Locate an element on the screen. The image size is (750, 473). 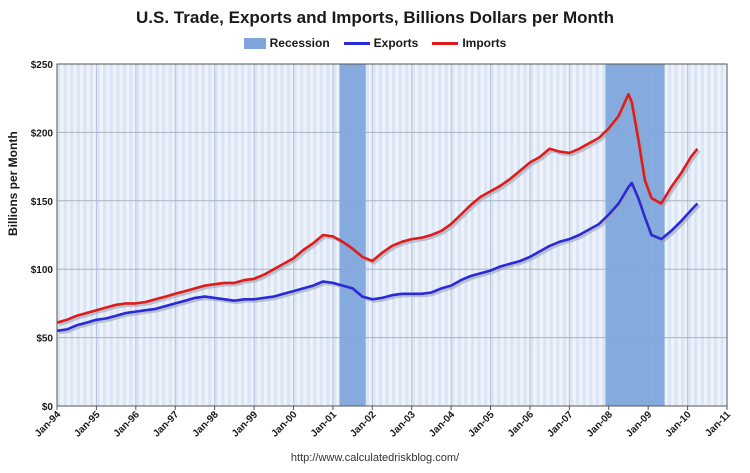
legend-swatch-exports is located at coordinates (356, 43).